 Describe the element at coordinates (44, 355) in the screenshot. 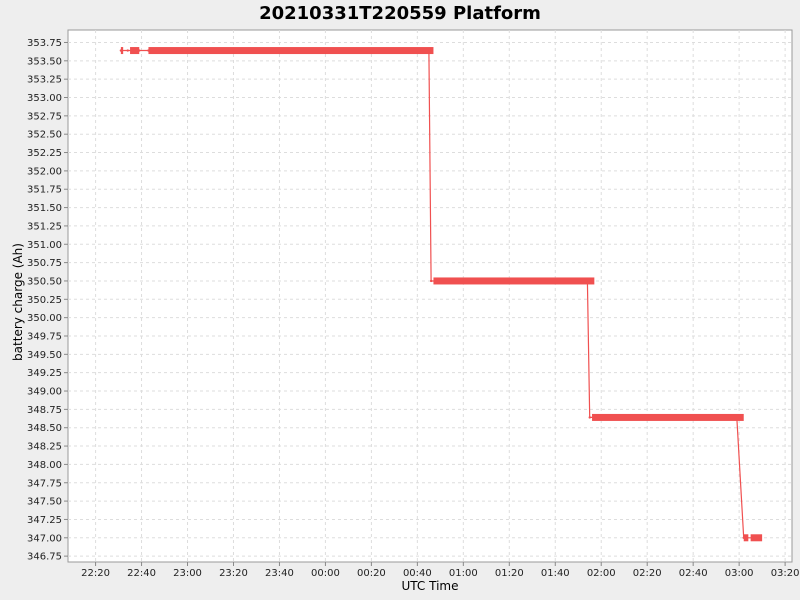

I see `y-tick-label: 349.50` at that location.